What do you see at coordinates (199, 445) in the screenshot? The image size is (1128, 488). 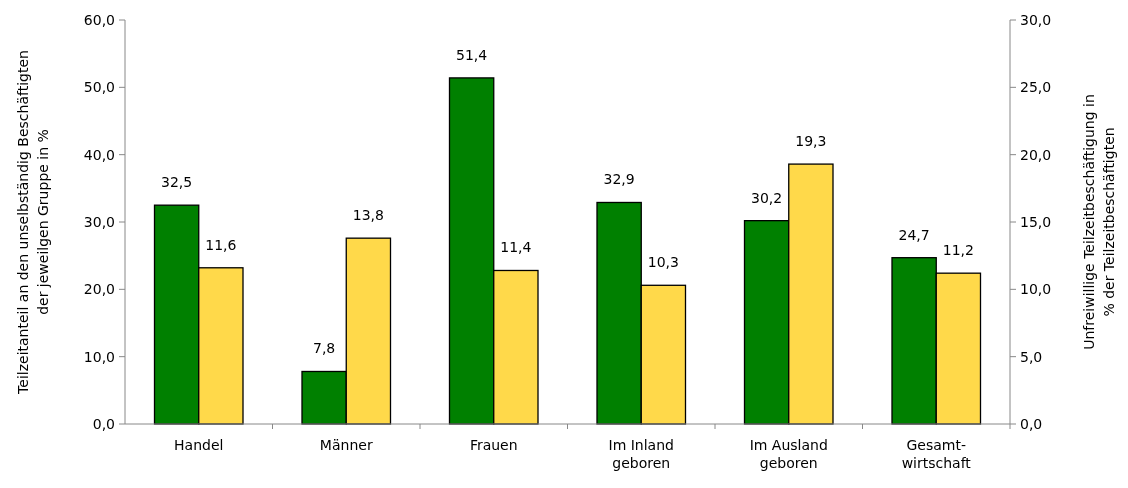 I see `x-tick-label: Handel` at bounding box center [199, 445].